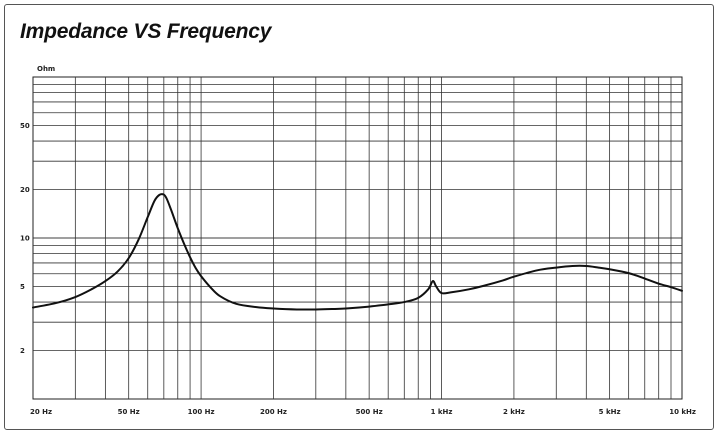 This screenshot has height=436, width=720. Describe the element at coordinates (201, 412) in the screenshot. I see `x-tick-label: 100 Hz` at that location.